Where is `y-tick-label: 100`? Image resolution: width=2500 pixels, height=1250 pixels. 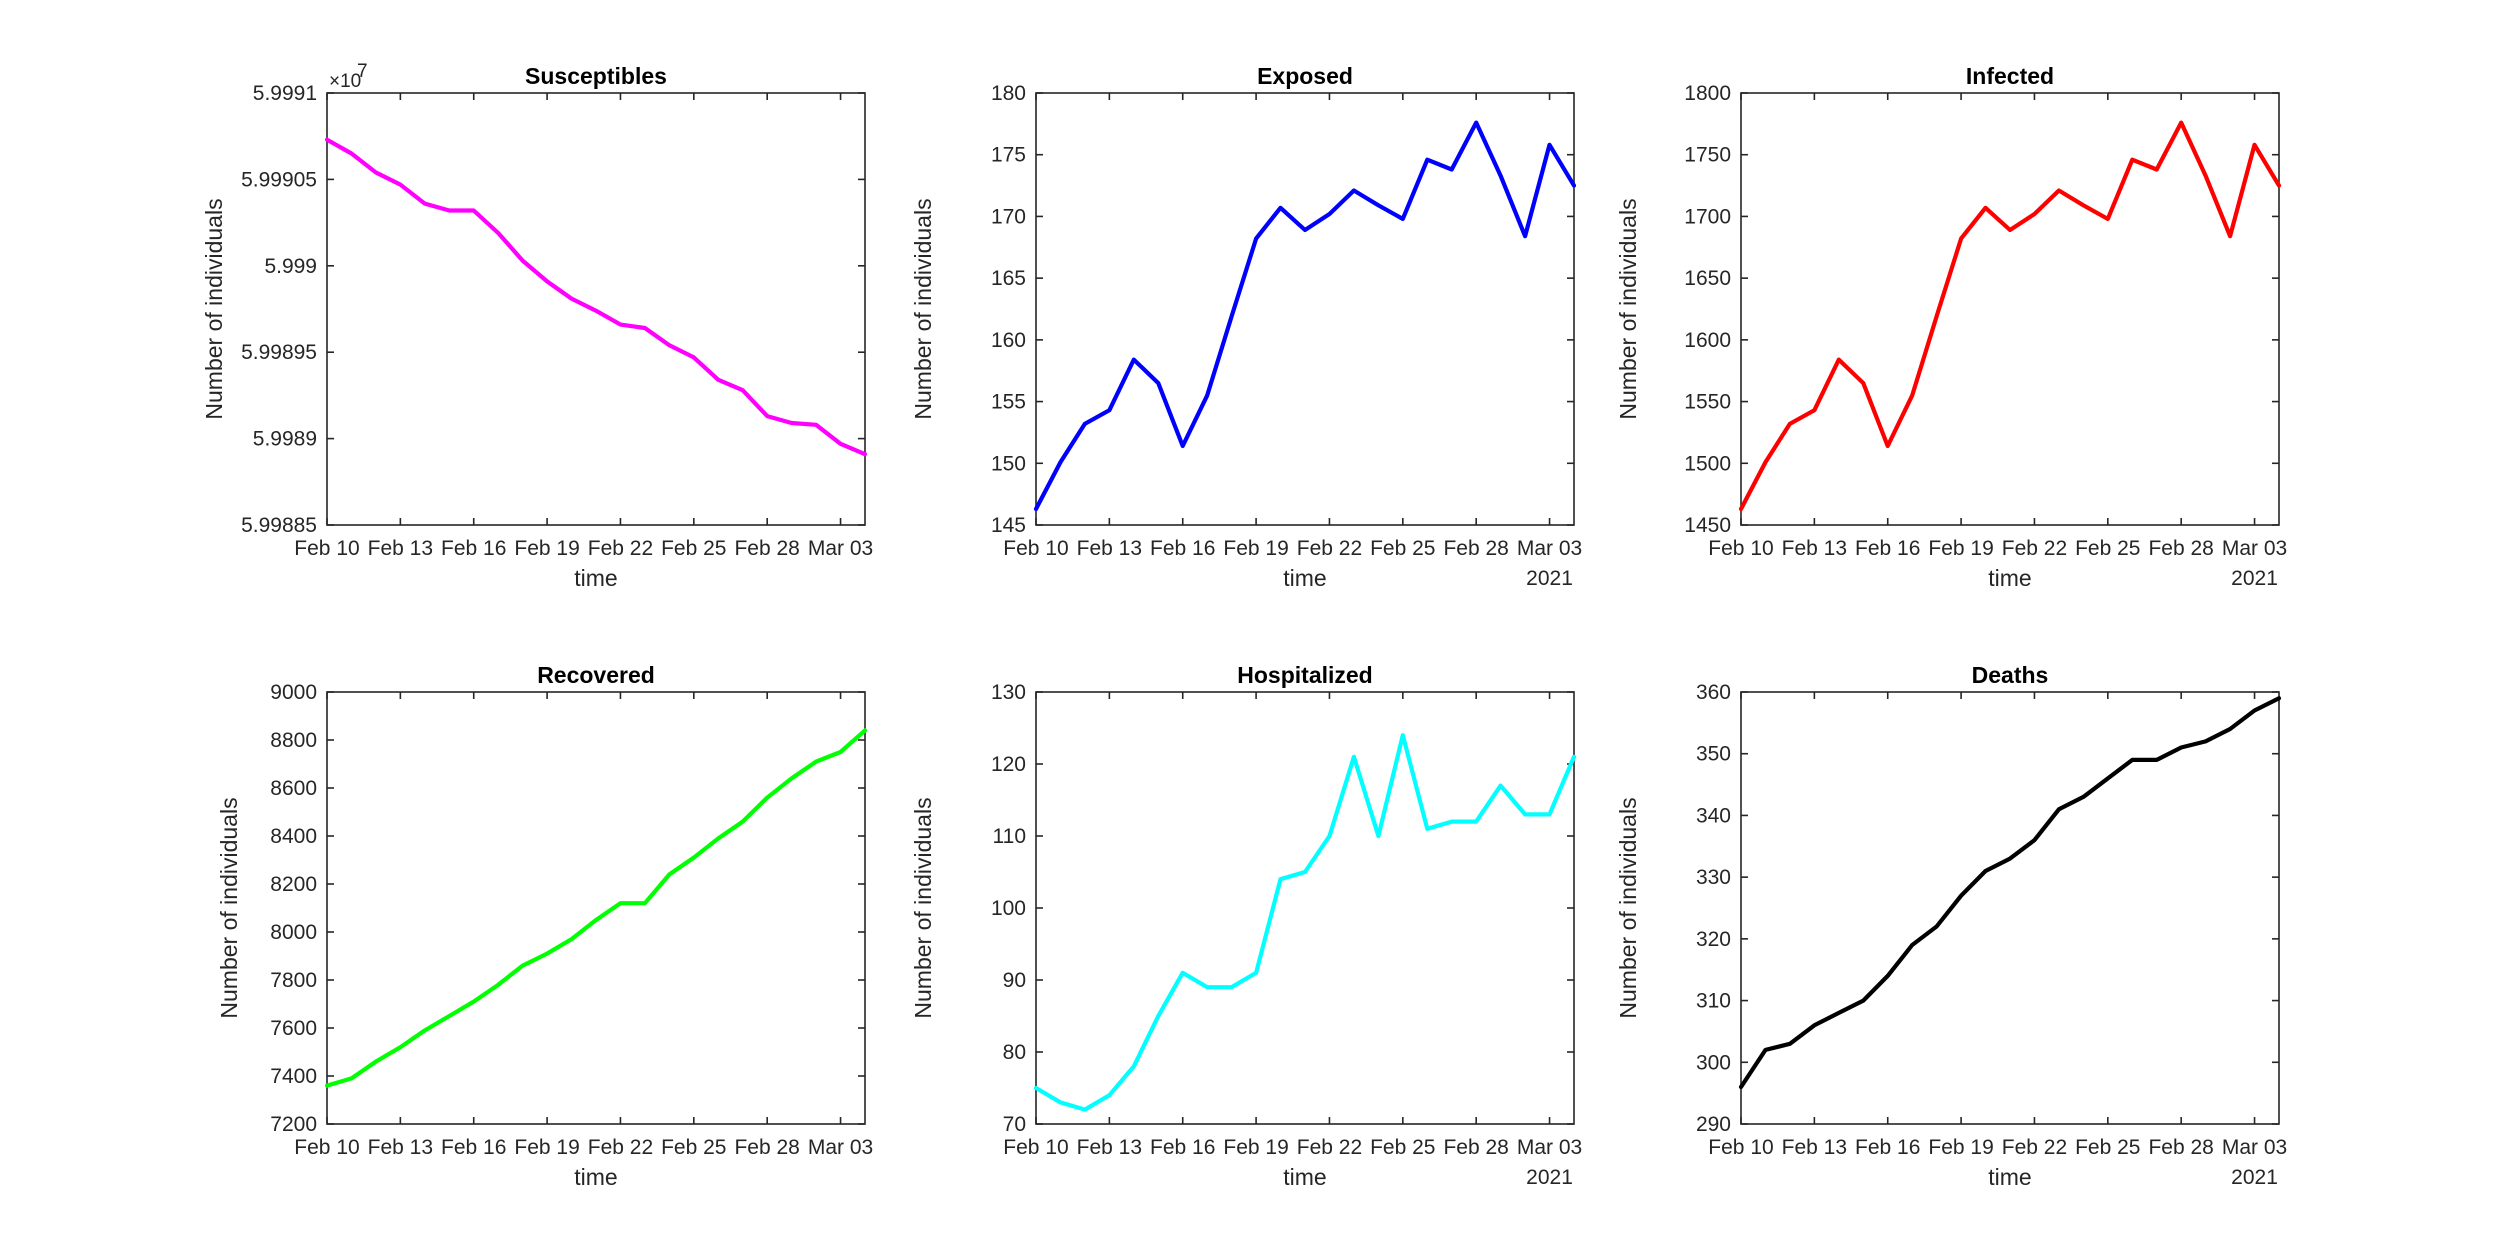
y-tick-label: 100 is located at coordinates (1008, 908).